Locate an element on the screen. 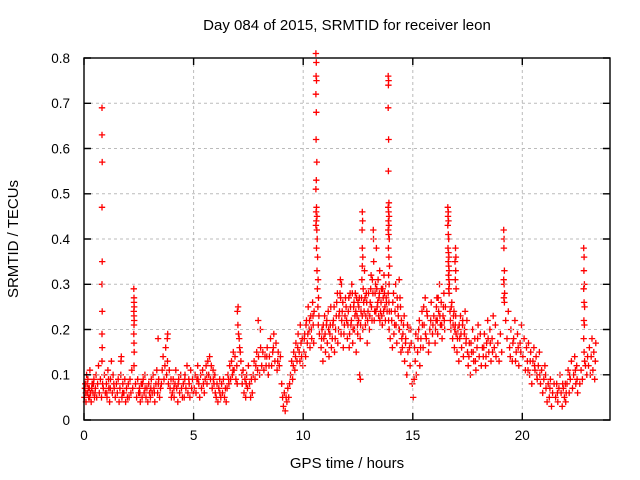 Image resolution: width=640 pixels, height=480 pixels. x-tick-labels: 0 5 10 15 20 is located at coordinates (305, 435).